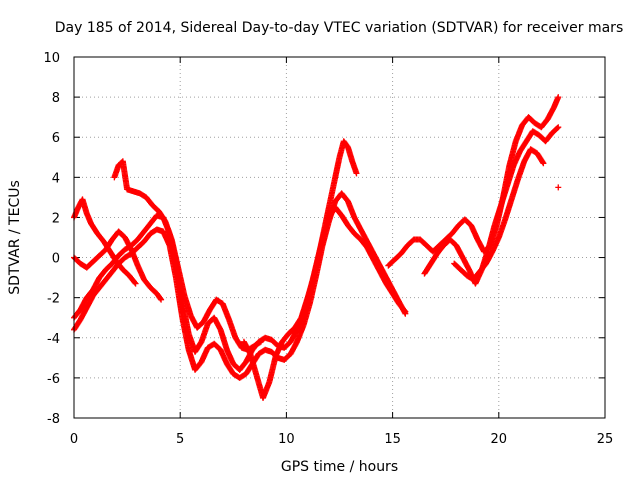 The height and width of the screenshot is (480, 640). What do you see at coordinates (56, 138) in the screenshot?
I see `y-tick-label: 6` at bounding box center [56, 138].